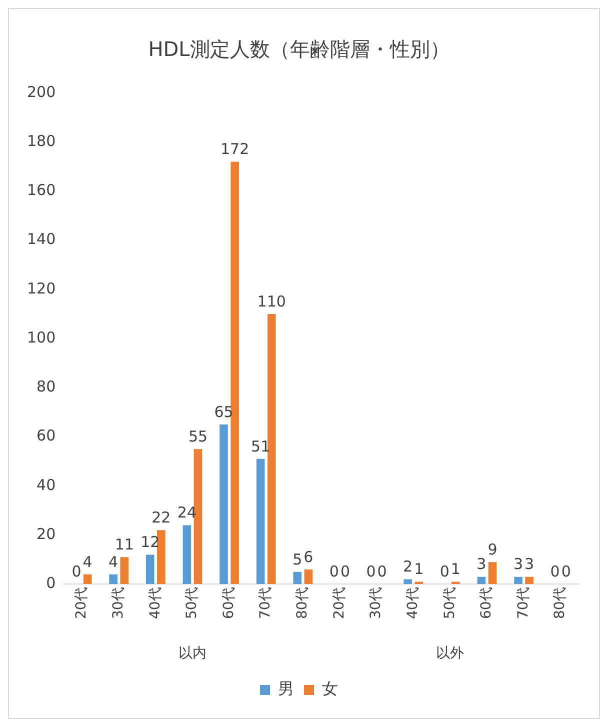 The width and height of the screenshot is (608, 727). What do you see at coordinates (46, 387) in the screenshot?
I see `y-tick-label: 80` at bounding box center [46, 387].